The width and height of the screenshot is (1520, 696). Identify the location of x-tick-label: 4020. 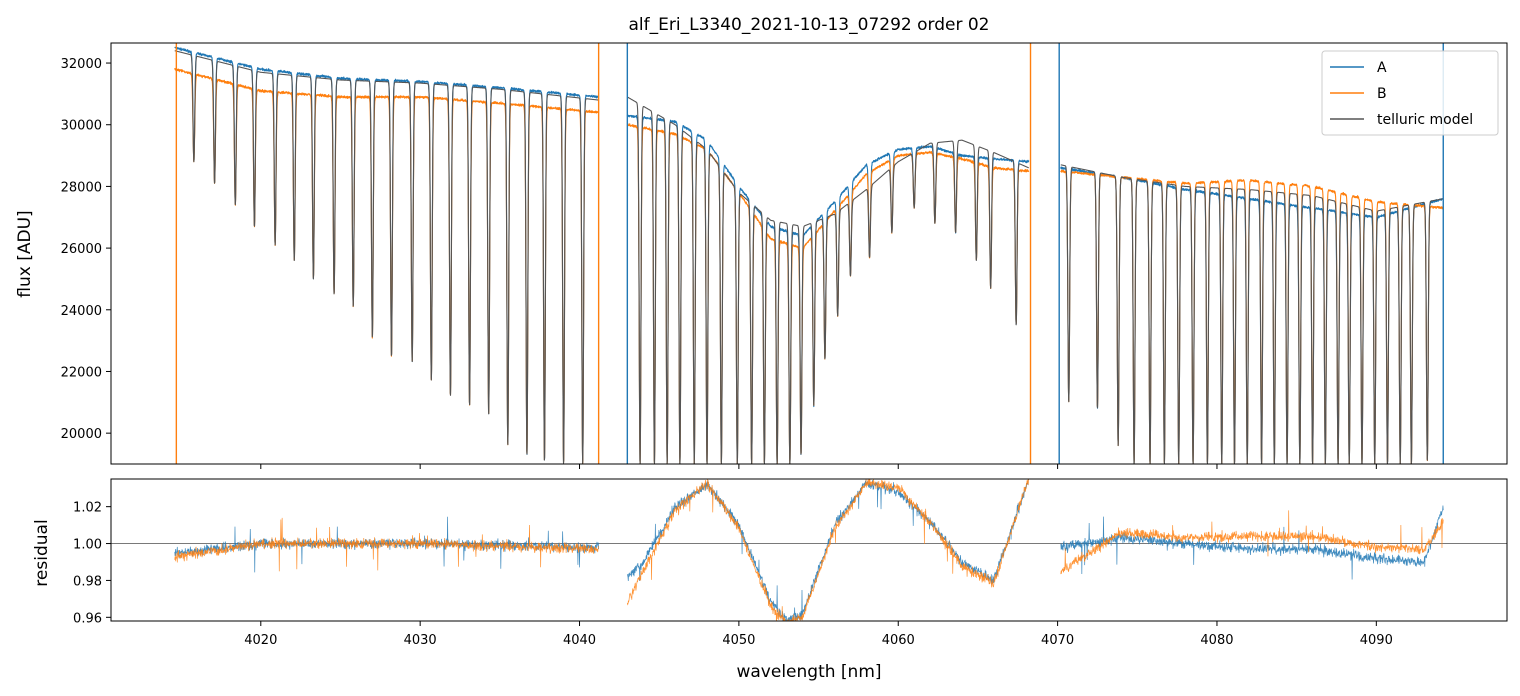
(260, 640).